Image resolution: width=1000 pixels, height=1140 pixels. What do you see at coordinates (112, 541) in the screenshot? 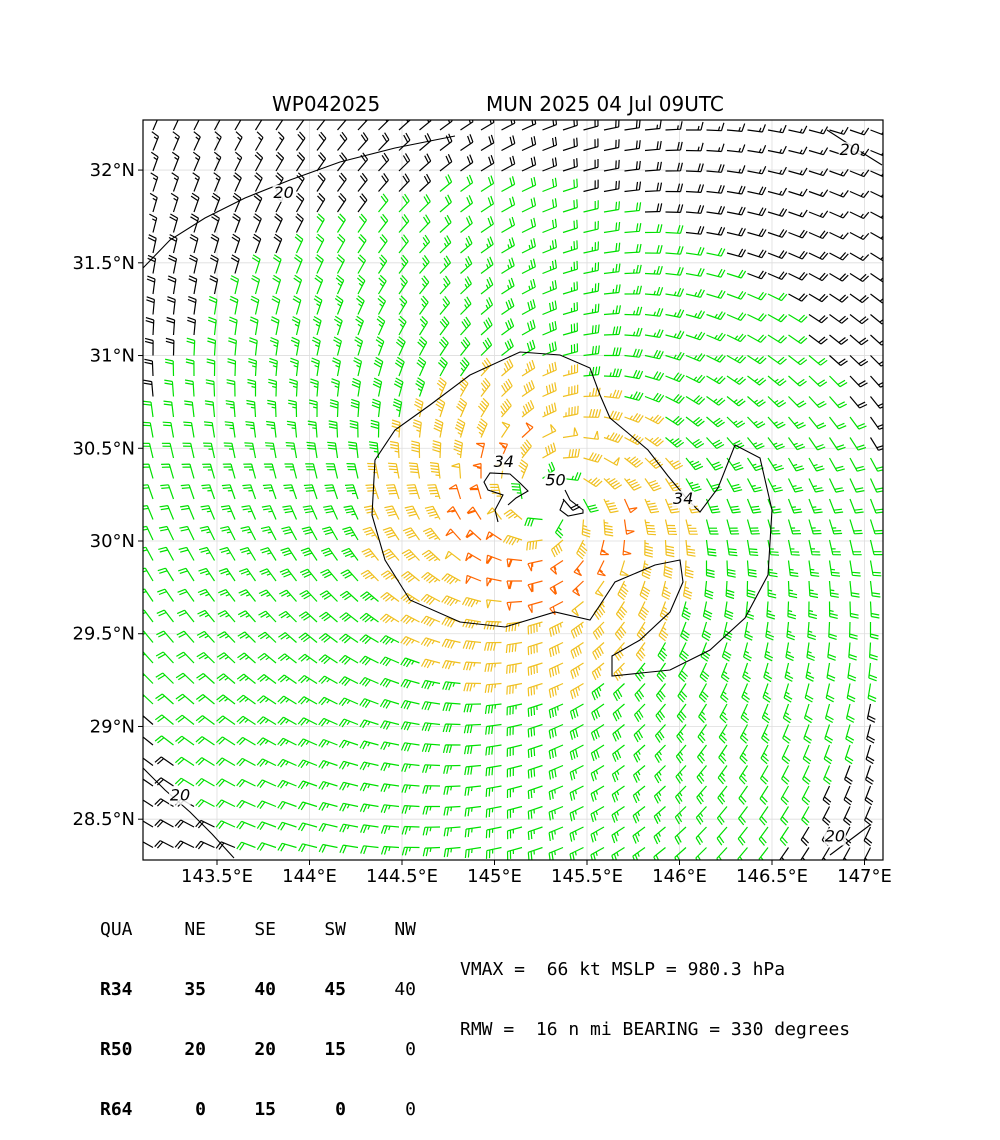
I see `y-tick-label: 30°N` at bounding box center [112, 541].